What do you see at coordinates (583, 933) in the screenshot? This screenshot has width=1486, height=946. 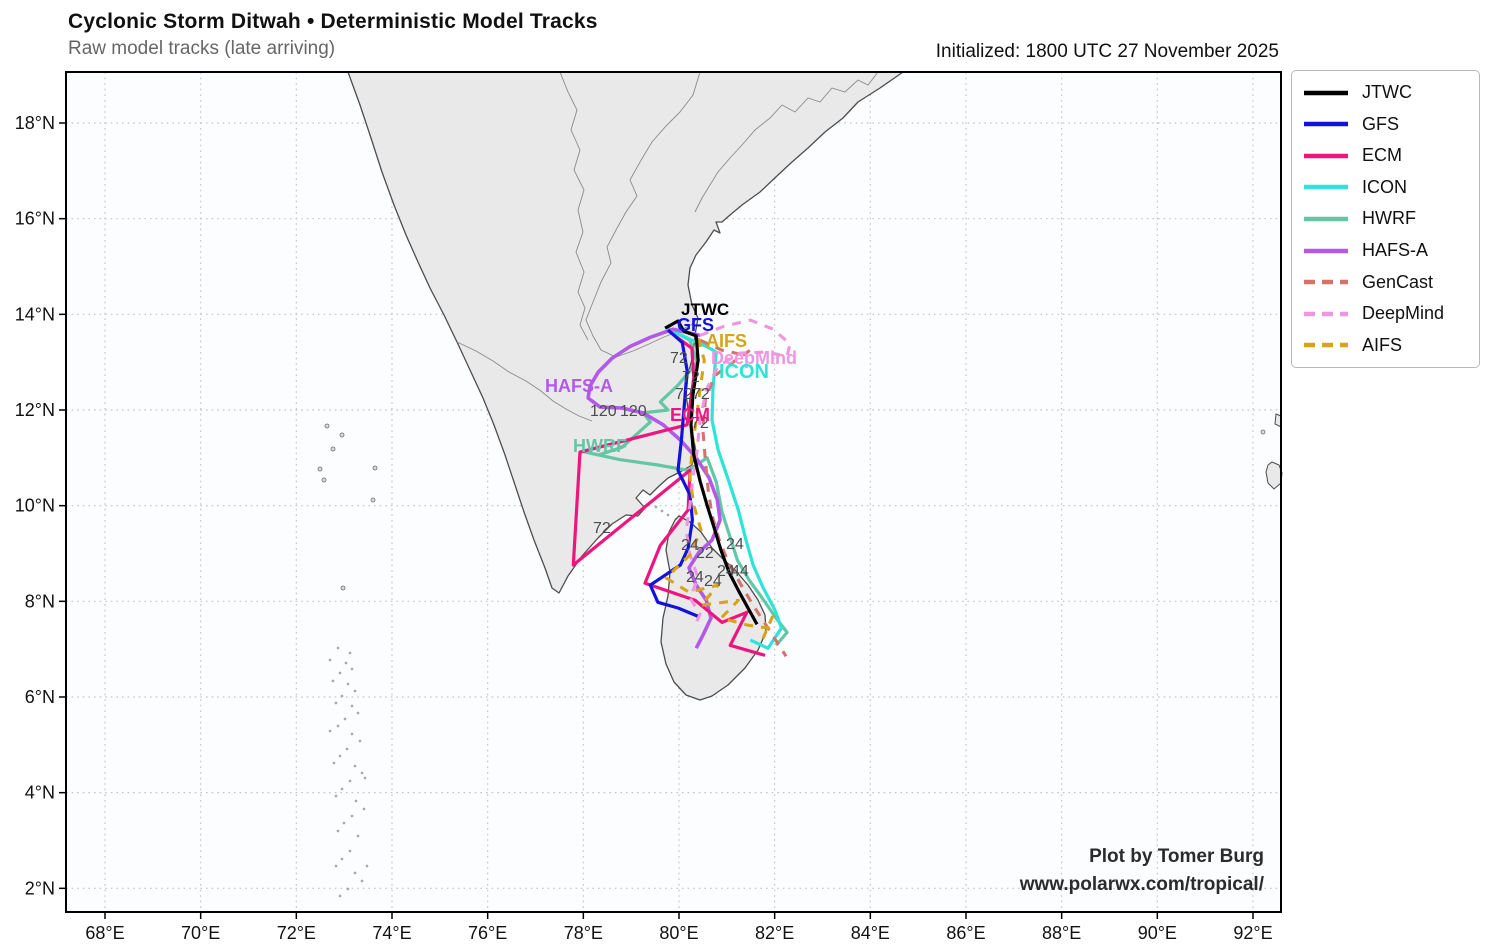 I see `x-tick-label: 78°E` at bounding box center [583, 933].